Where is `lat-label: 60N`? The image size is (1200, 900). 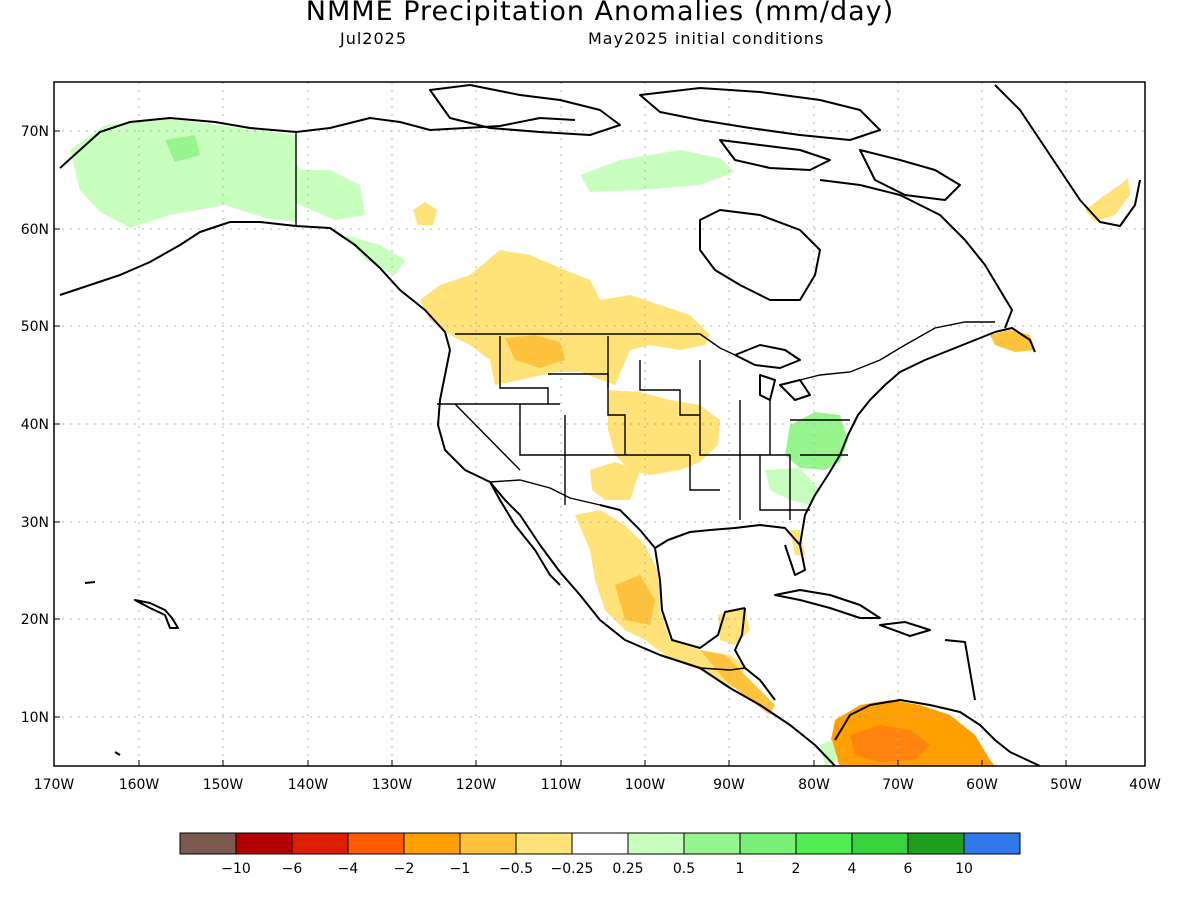
lat-label: 60N is located at coordinates (35, 230).